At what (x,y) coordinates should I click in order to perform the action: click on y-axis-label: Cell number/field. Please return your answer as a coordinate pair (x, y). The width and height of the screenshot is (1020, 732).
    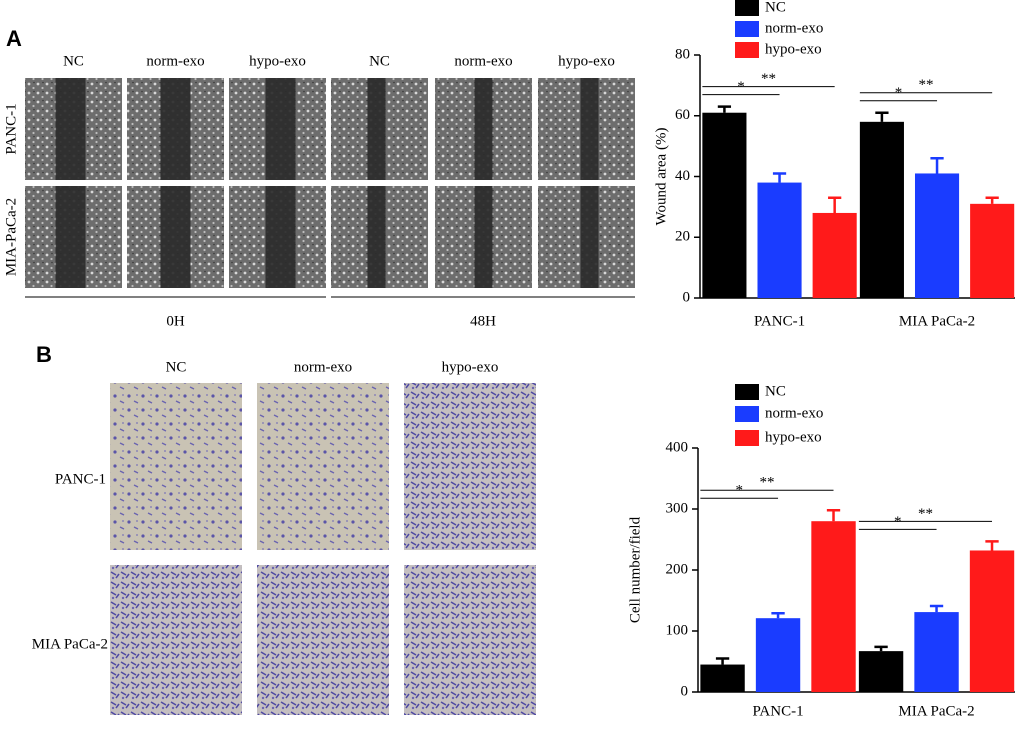
    Looking at the image, I should click on (635, 569).